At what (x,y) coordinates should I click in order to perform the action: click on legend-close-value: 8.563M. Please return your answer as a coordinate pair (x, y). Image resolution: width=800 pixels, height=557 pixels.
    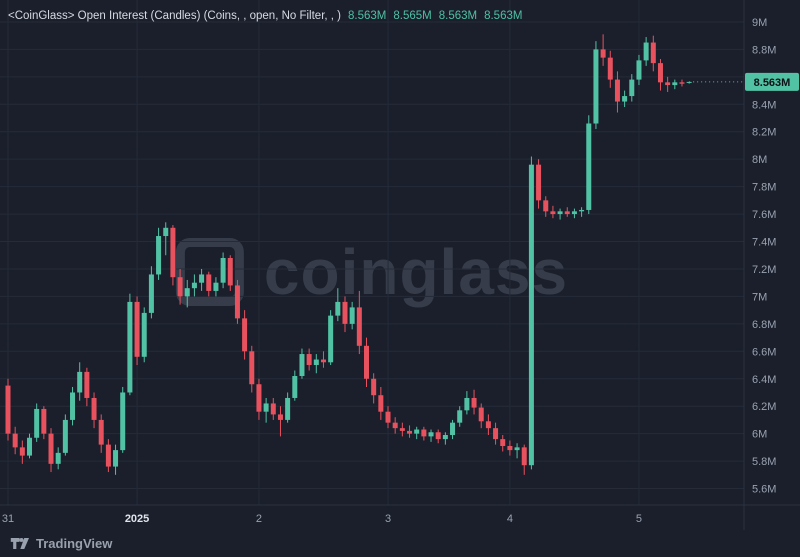
    Looking at the image, I should click on (503, 16).